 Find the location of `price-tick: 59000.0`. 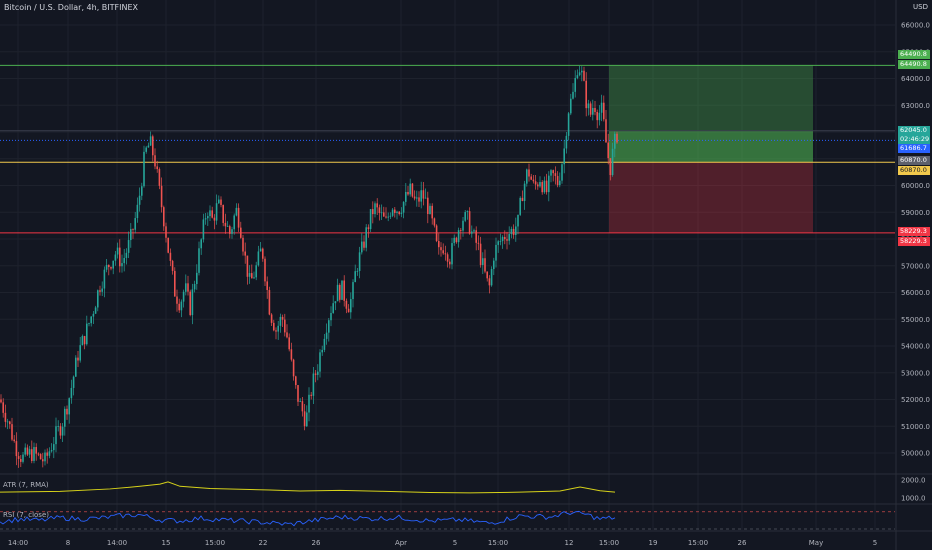

price-tick: 59000.0 is located at coordinates (915, 213).